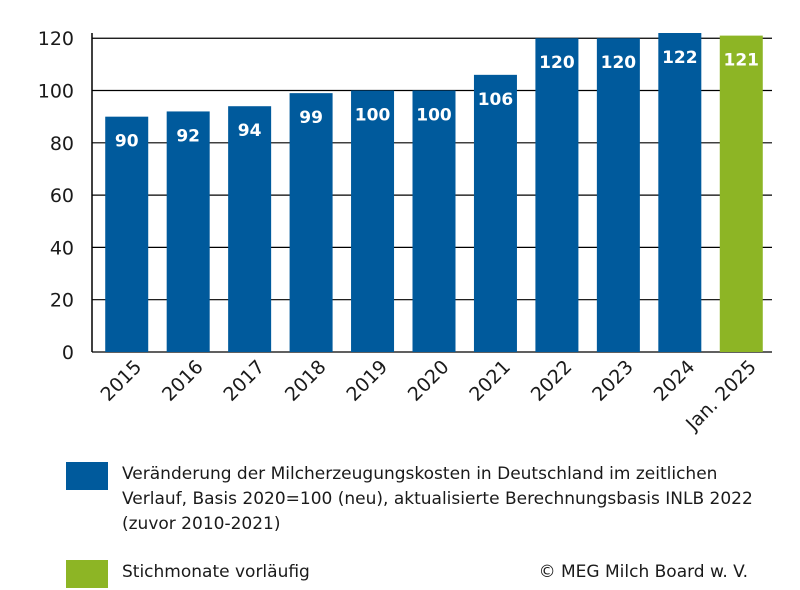 The width and height of the screenshot is (800, 590). Describe the element at coordinates (741, 194) in the screenshot. I see `bar-jan-2025` at that location.